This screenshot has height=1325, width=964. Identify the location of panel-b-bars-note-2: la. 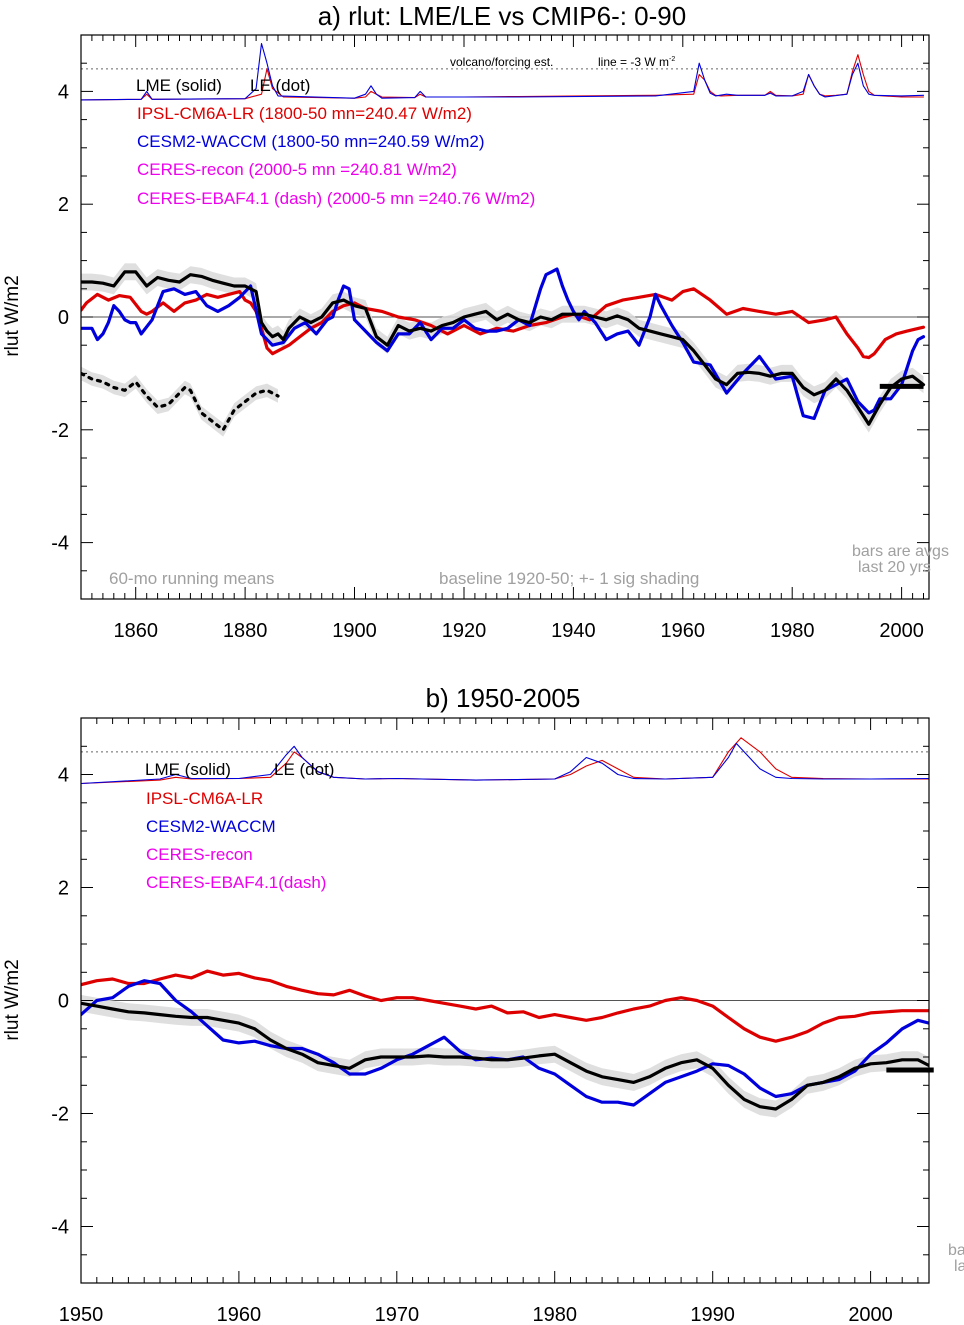
(959, 1266).